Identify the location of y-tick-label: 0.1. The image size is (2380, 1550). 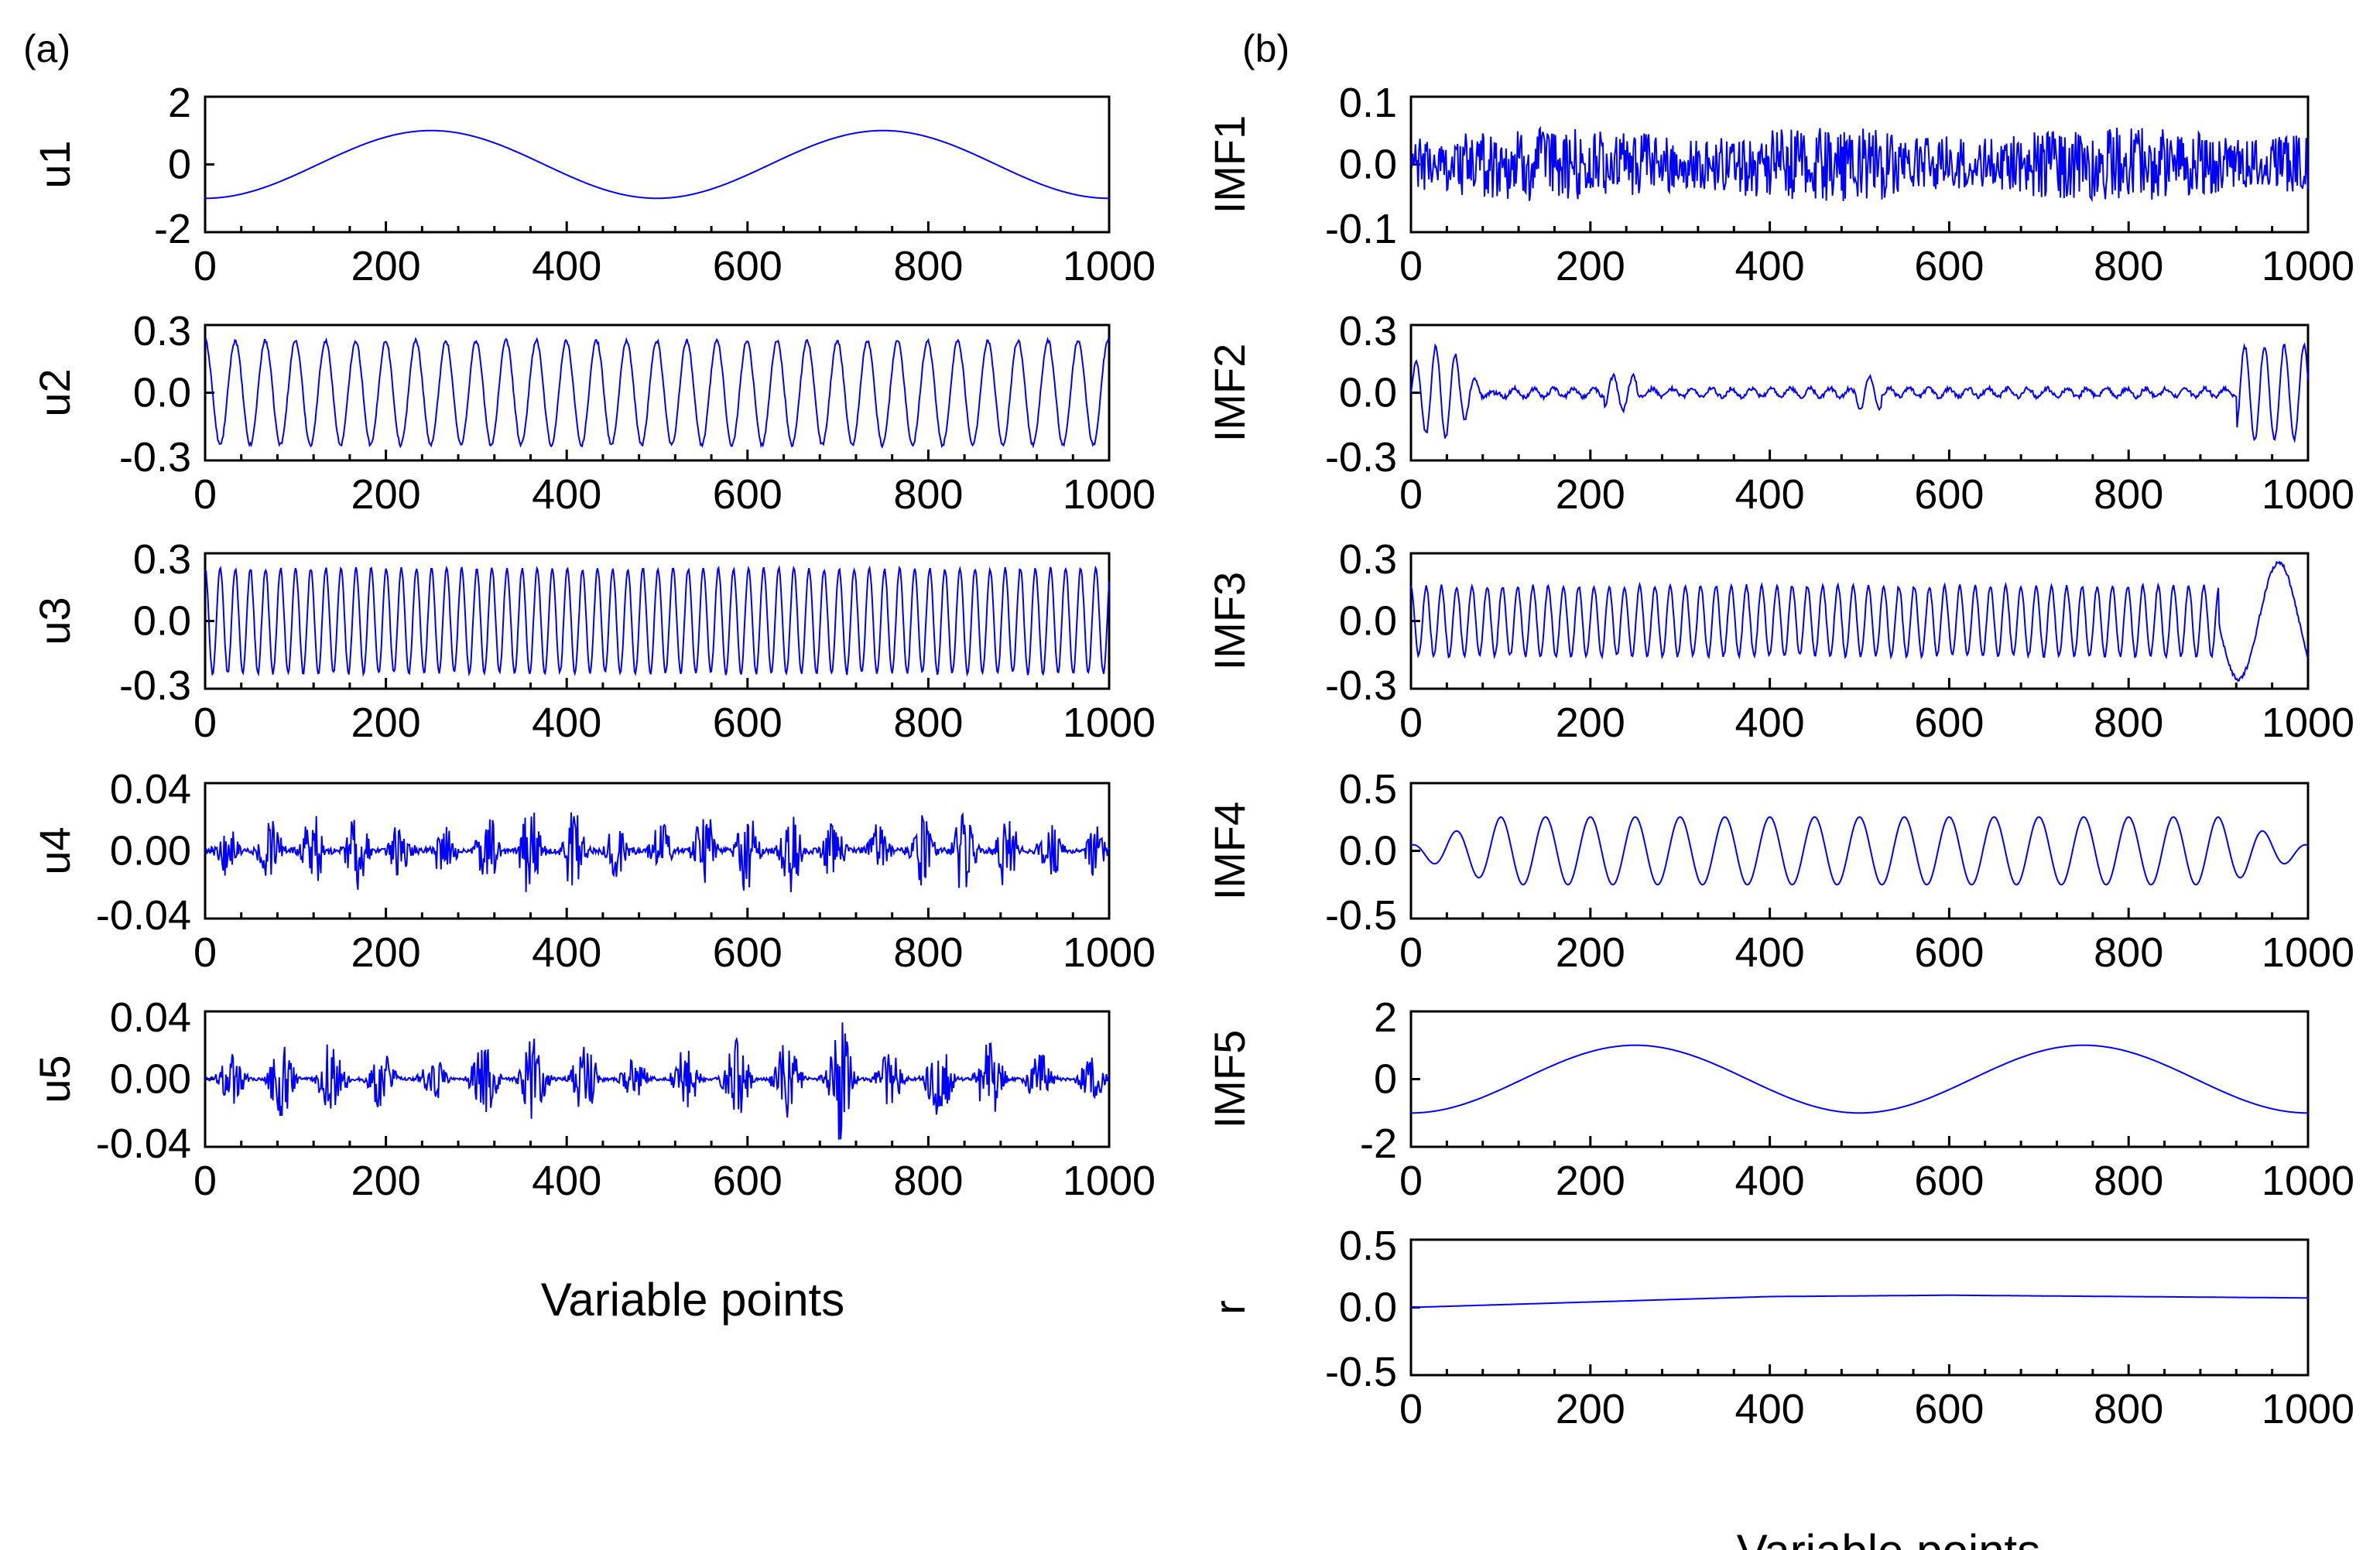
(1368, 103).